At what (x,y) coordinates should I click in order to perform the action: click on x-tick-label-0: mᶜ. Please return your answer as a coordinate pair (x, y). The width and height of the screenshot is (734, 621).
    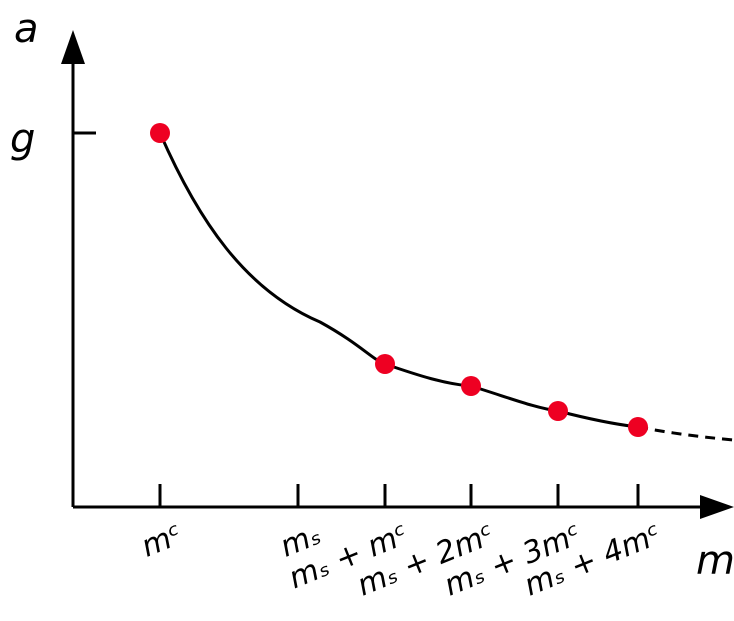
    Looking at the image, I should click on (161, 541).